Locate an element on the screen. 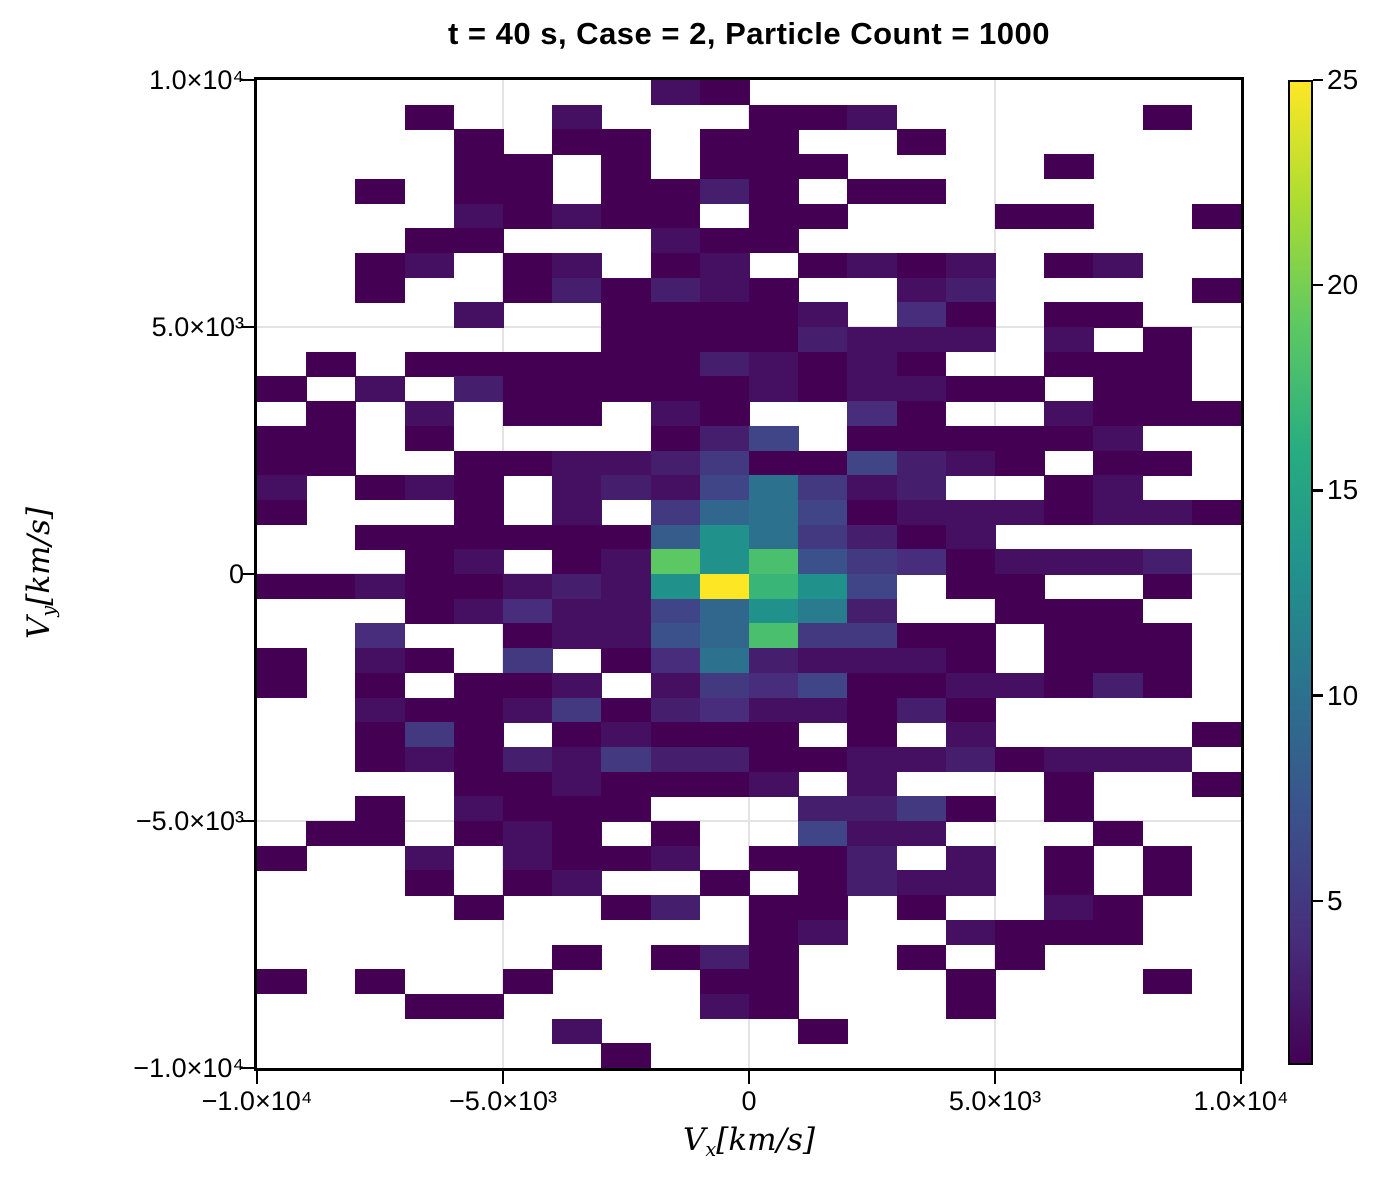  y-tick-mark is located at coordinates (247, 80).